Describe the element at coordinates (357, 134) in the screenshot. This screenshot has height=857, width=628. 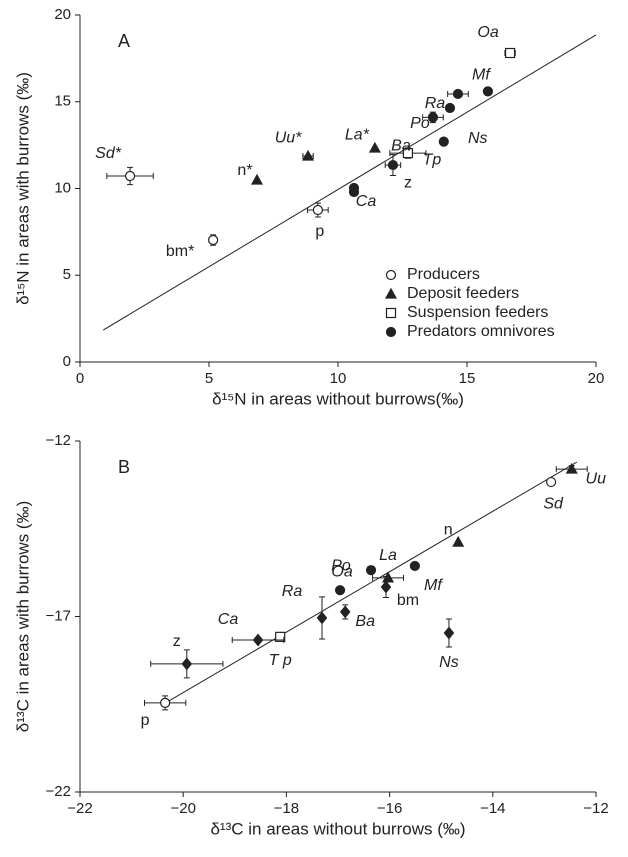
I see `point-label: La*` at that location.